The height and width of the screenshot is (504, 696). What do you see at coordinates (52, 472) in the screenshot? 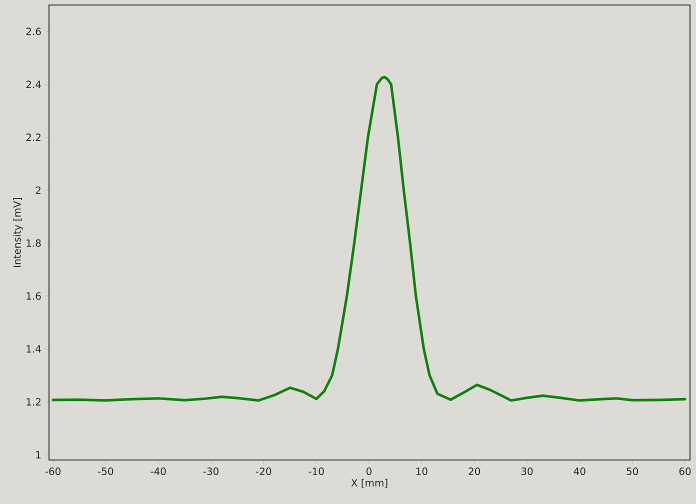
I see `x-tick-label: -60` at bounding box center [52, 472].